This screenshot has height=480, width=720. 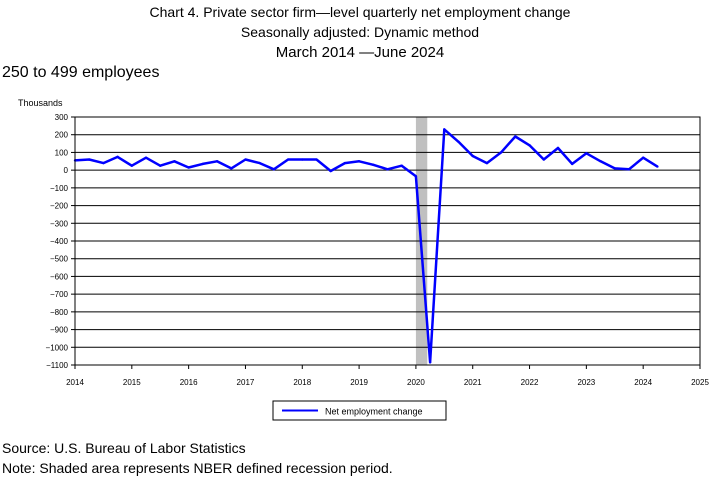 I want to click on x-tick-label: 2014, so click(x=75, y=382).